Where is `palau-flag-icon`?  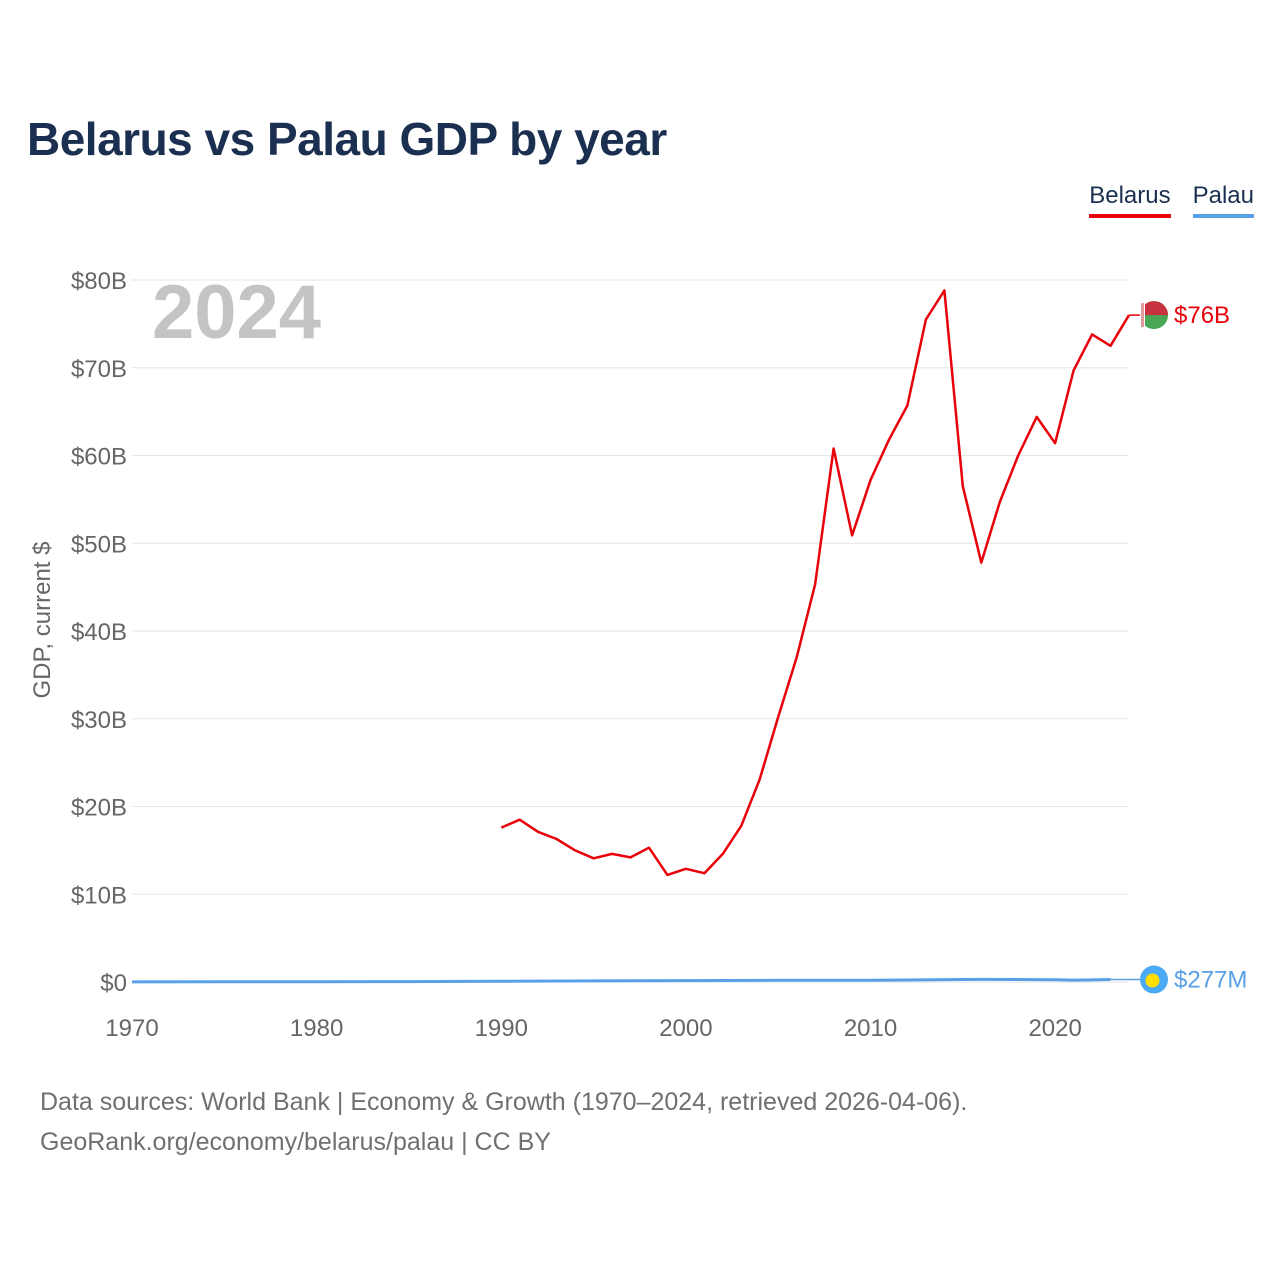 palau-flag-icon is located at coordinates (1154, 979).